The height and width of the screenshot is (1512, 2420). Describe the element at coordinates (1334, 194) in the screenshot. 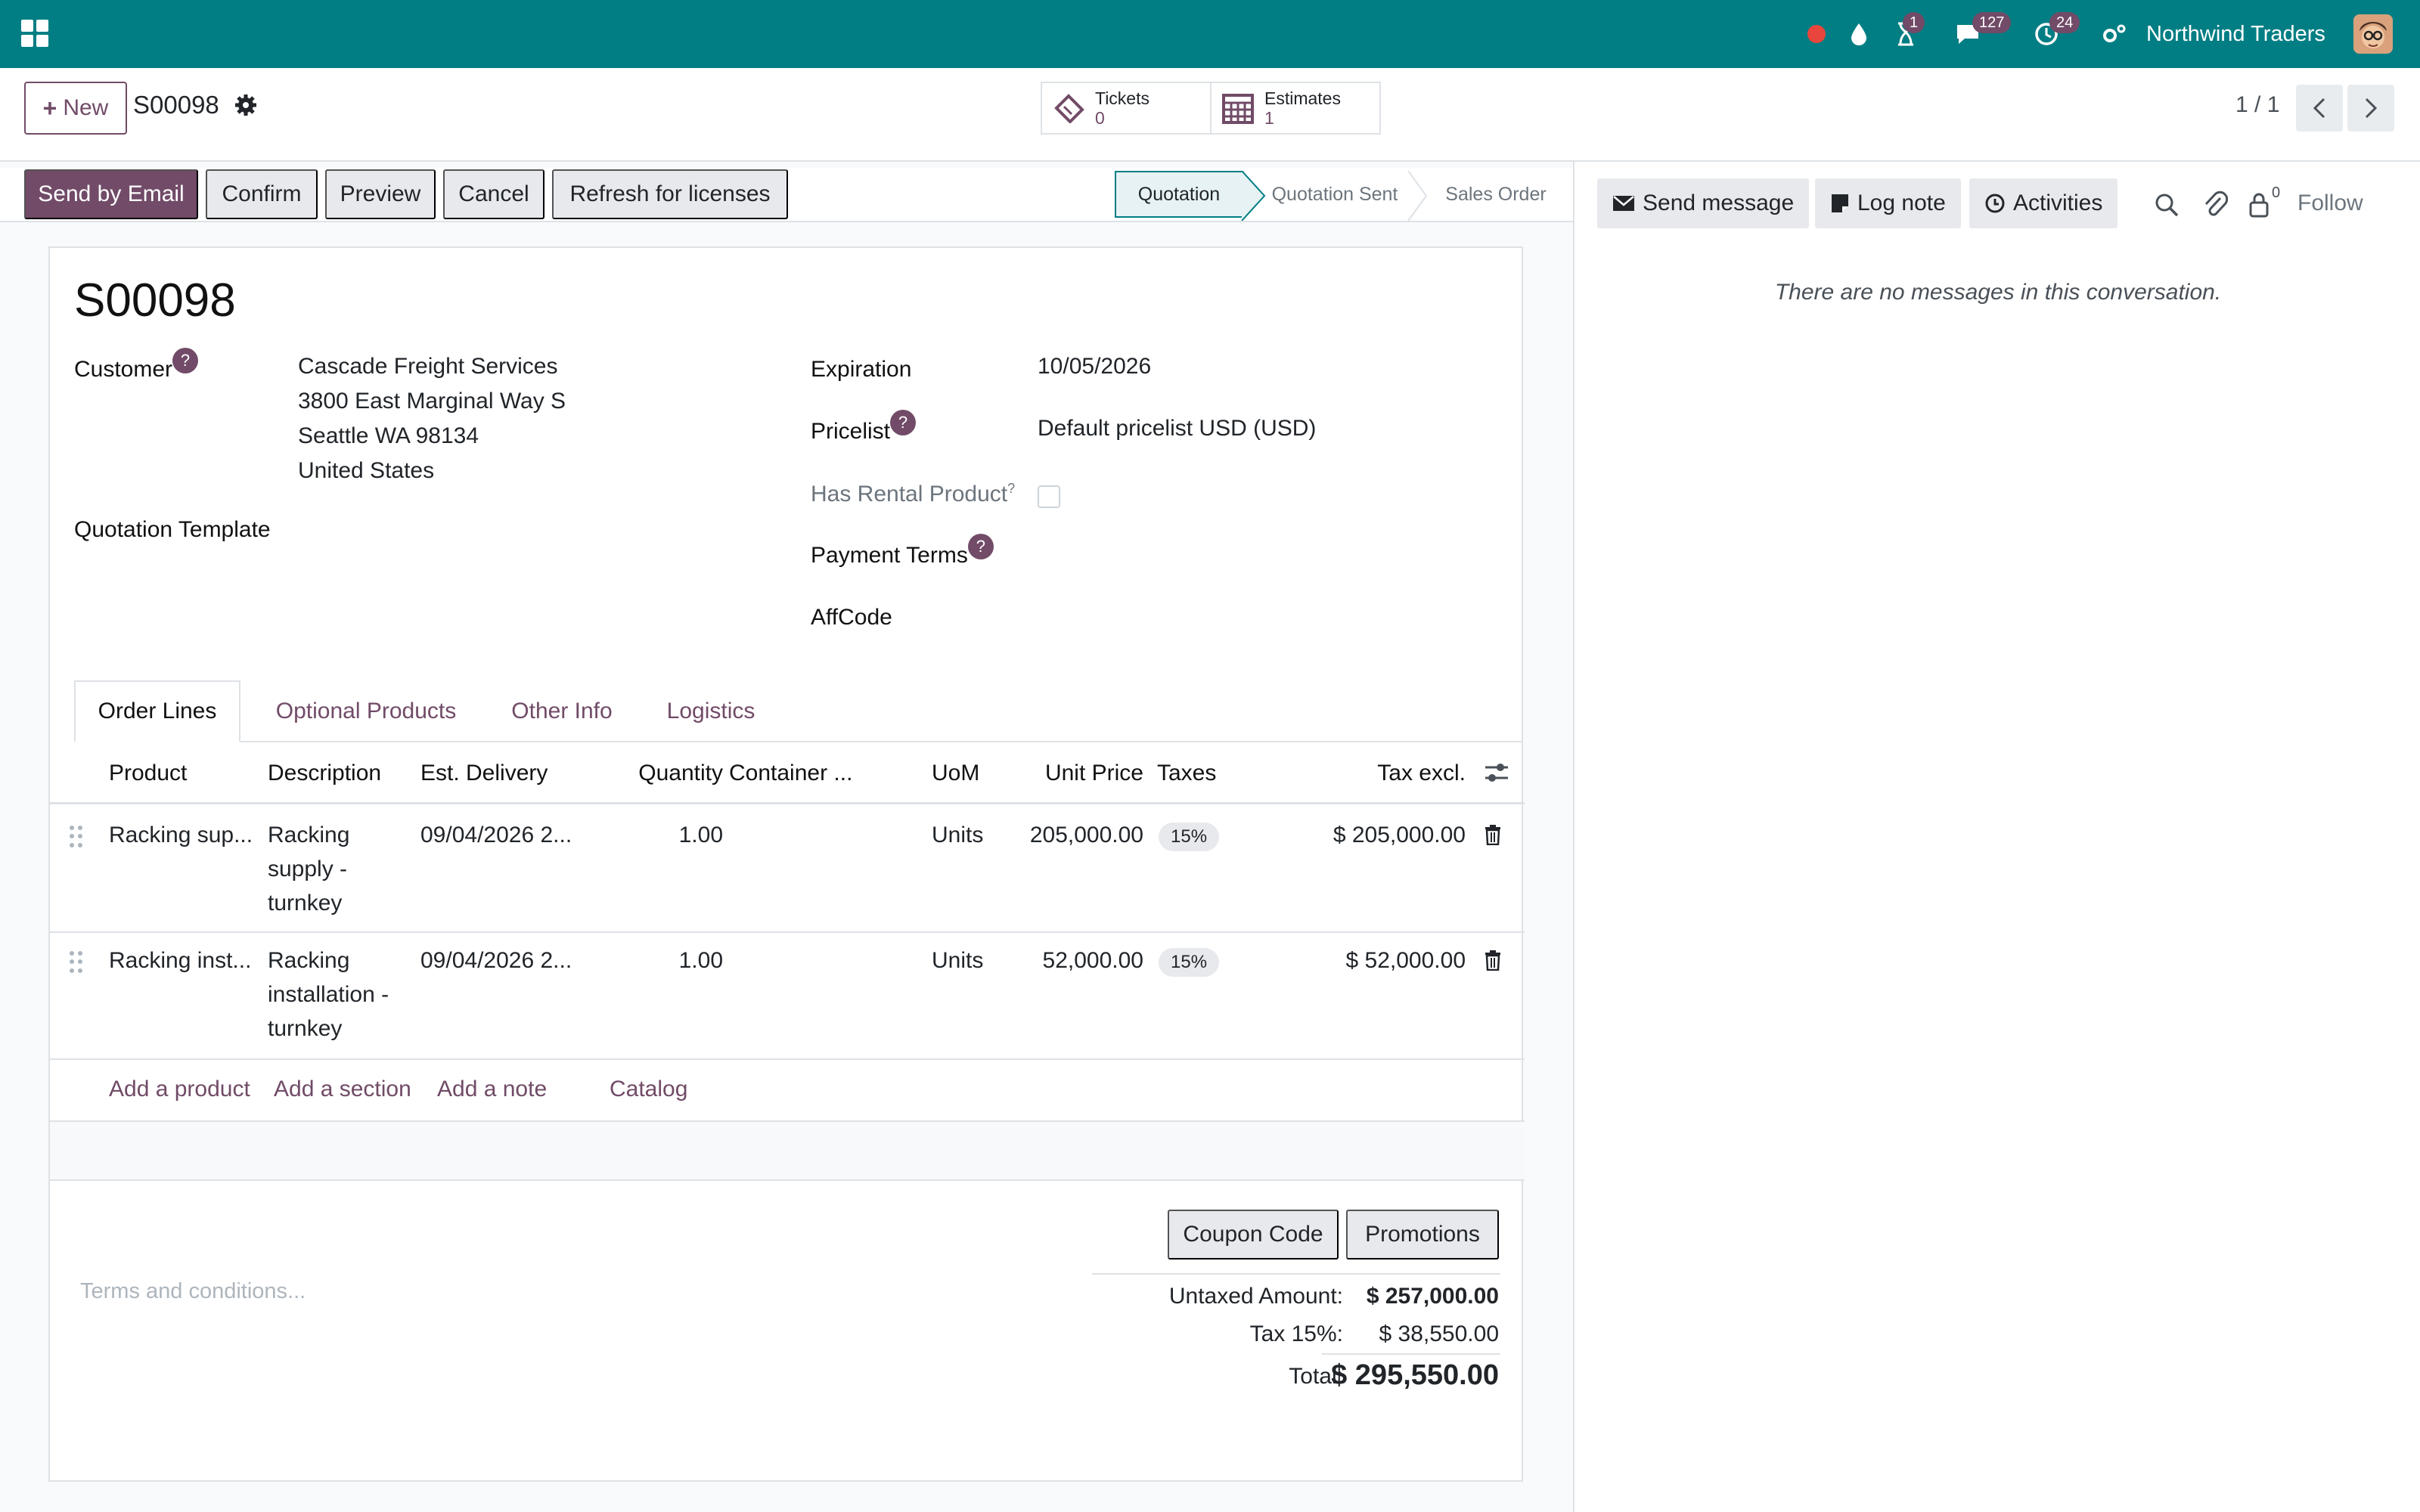

I see `stage-quotation-sent: Quotation Sent` at that location.